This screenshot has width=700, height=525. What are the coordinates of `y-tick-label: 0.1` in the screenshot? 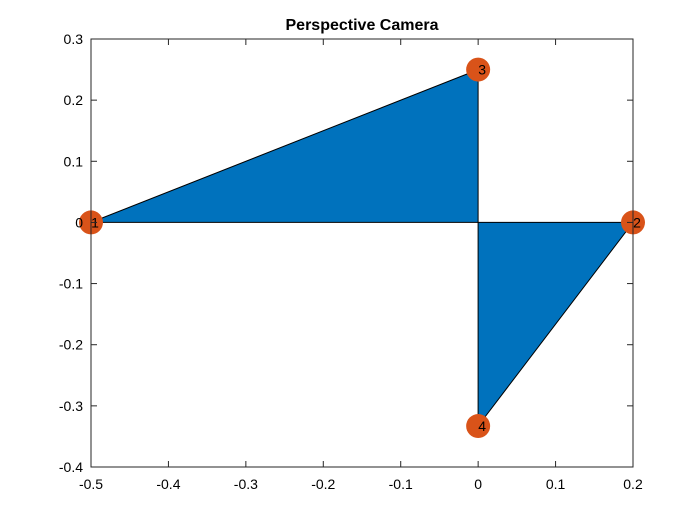 It's located at (74, 161).